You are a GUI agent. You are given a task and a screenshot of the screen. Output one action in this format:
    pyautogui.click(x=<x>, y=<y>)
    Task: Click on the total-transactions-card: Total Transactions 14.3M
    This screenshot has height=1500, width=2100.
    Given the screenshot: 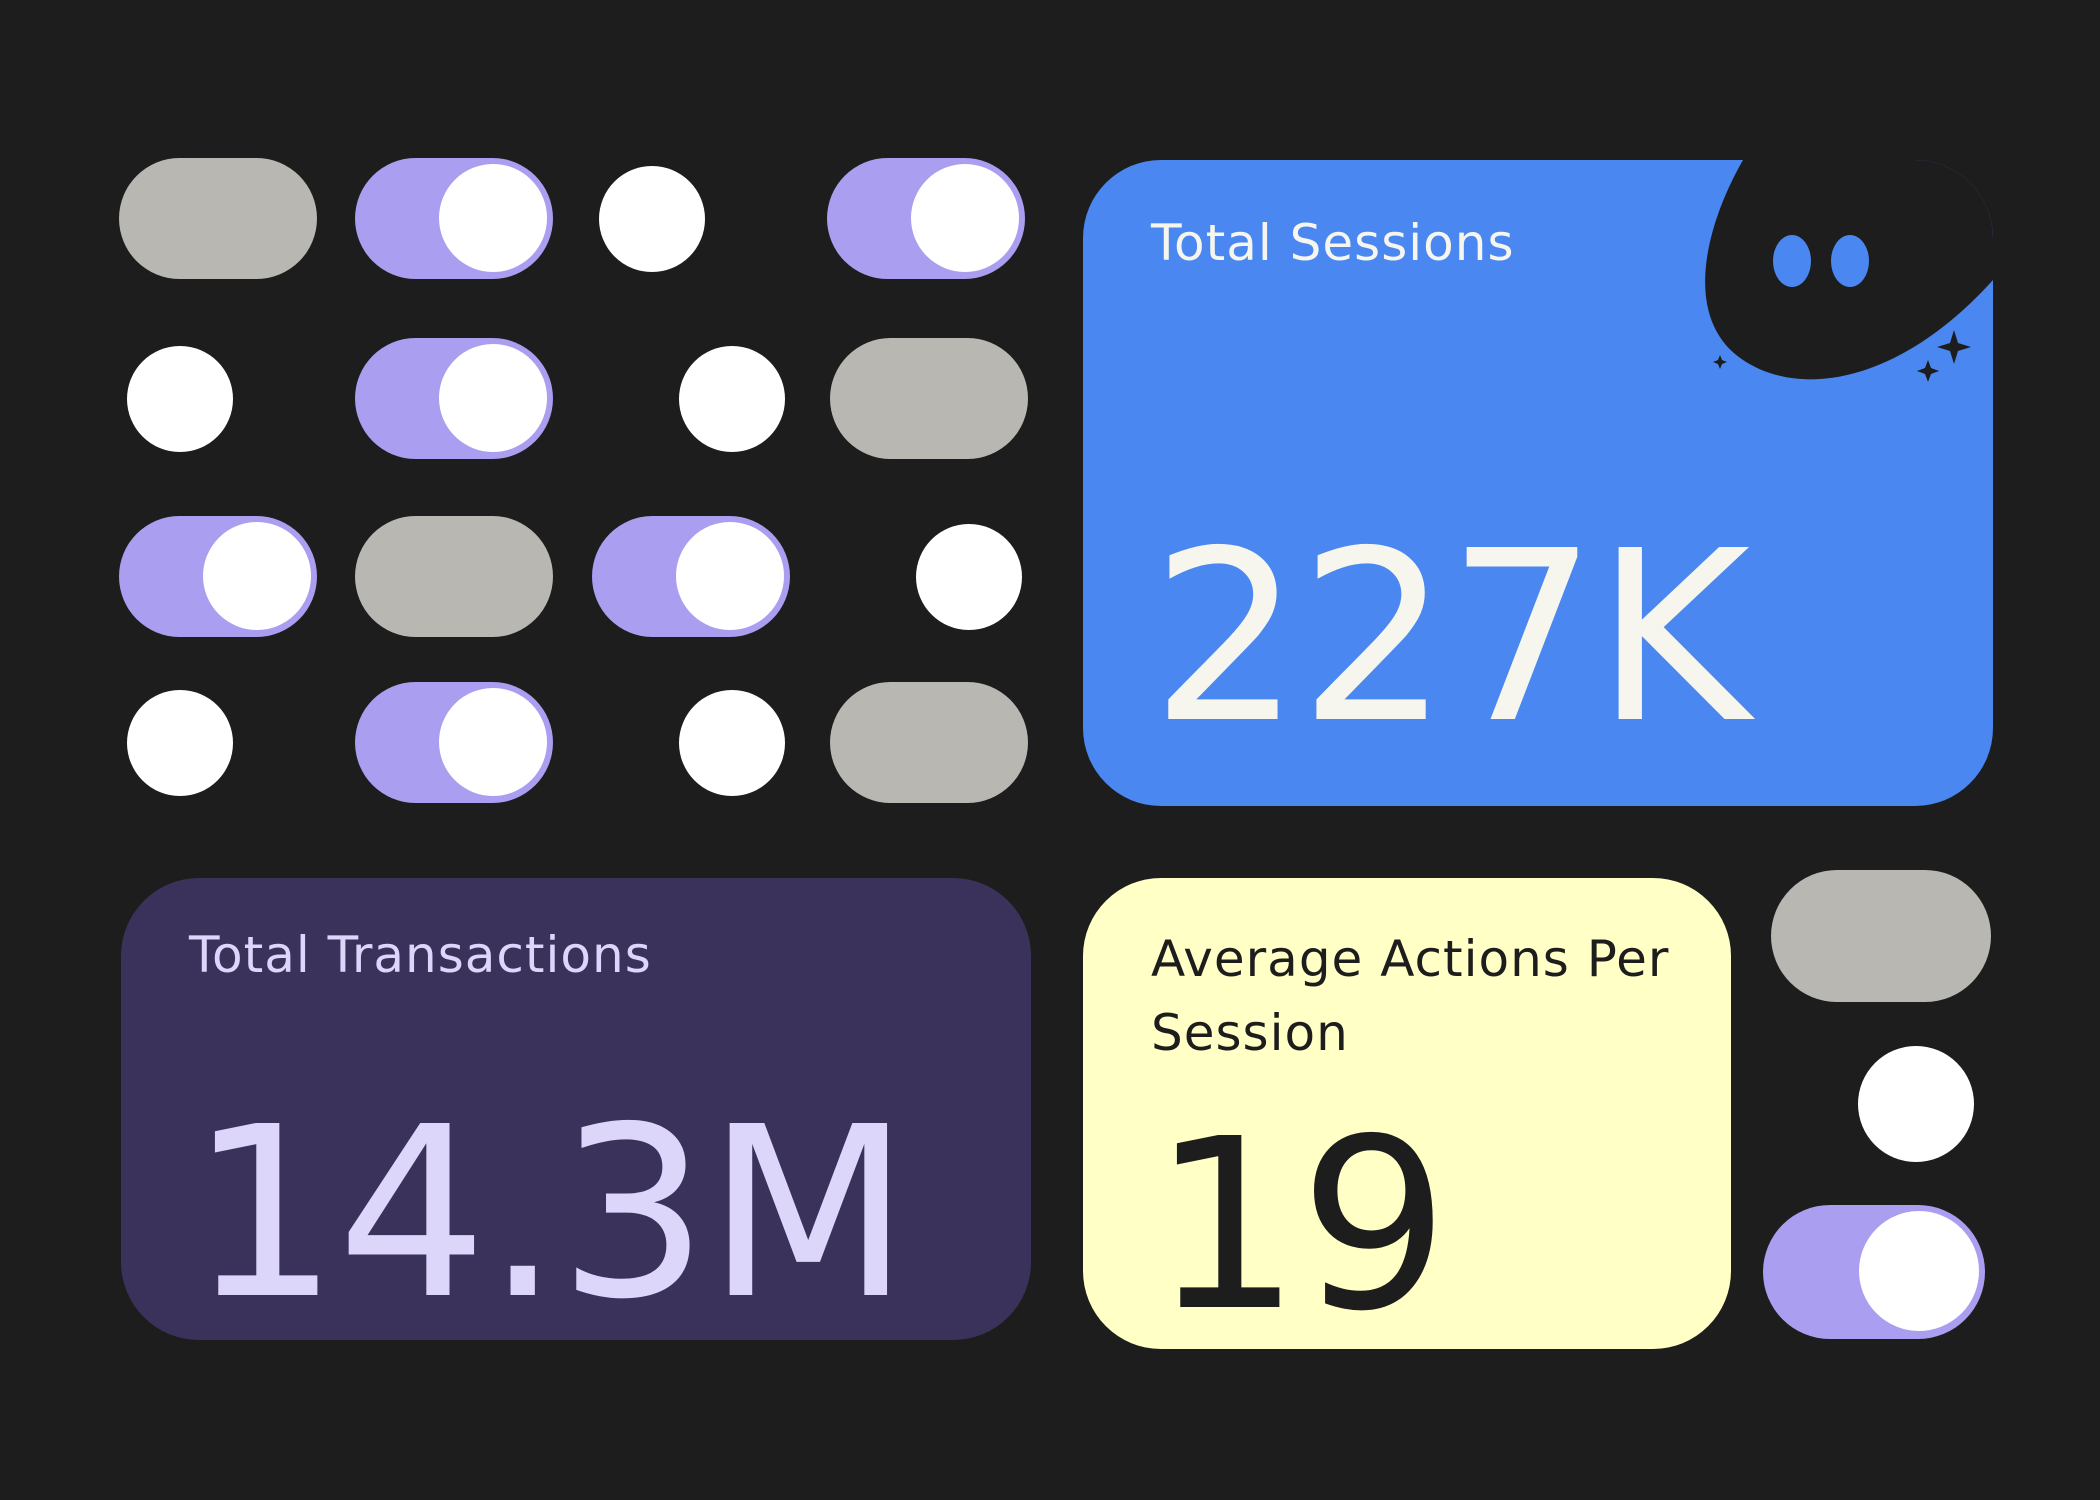 What is the action you would take?
    pyautogui.click(x=576, y=1109)
    